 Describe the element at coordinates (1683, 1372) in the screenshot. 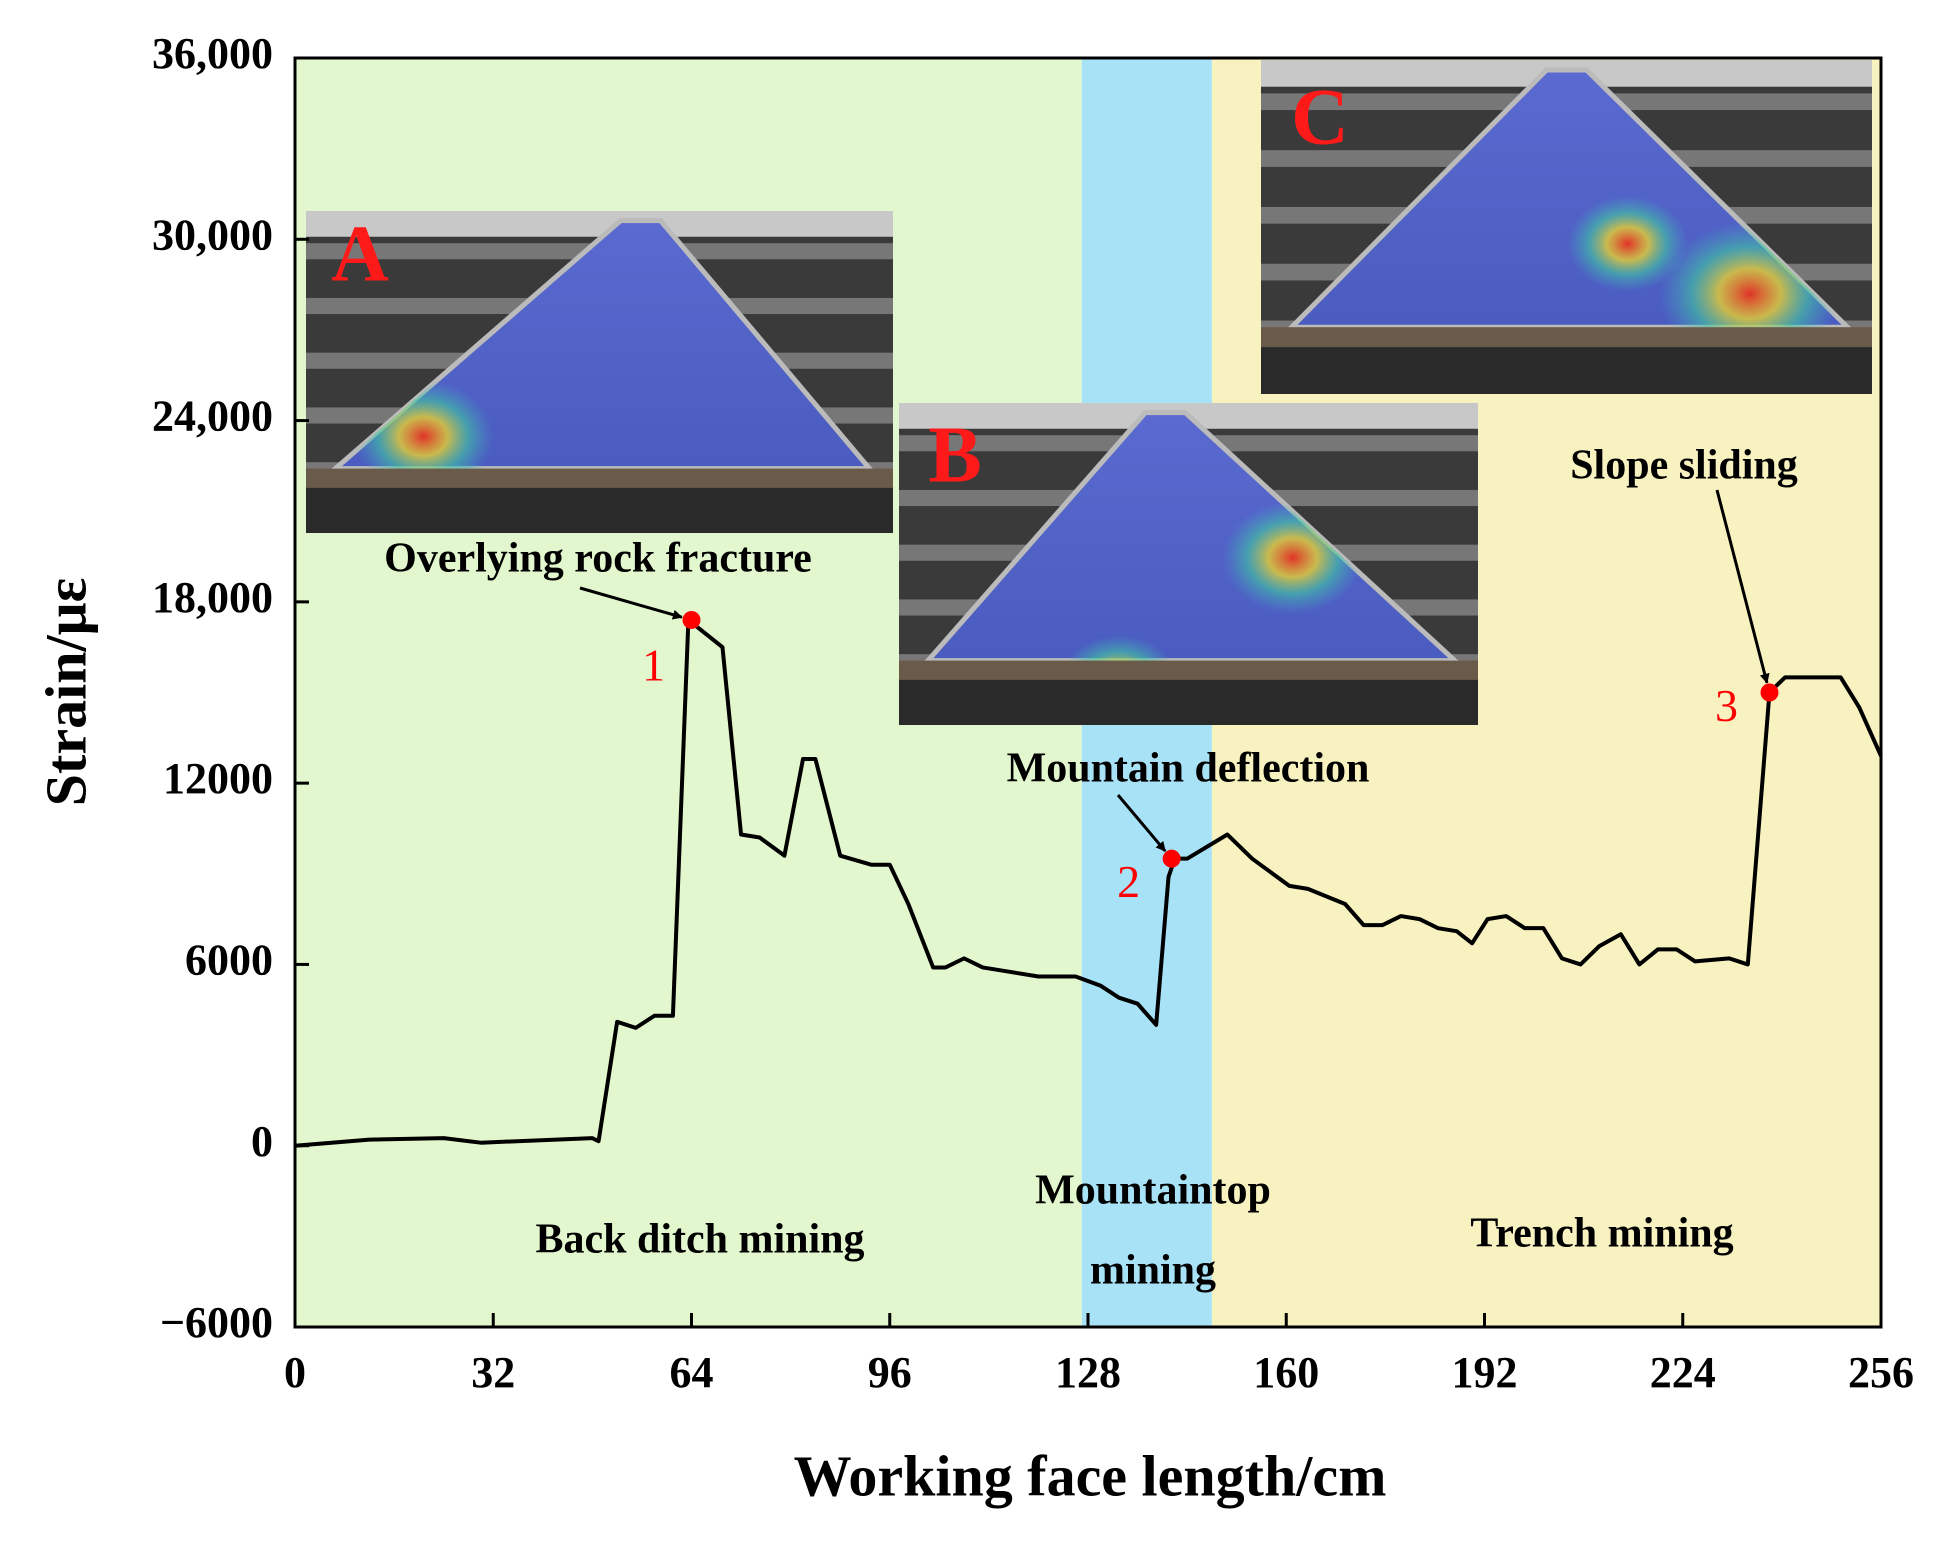

I see `x-tick-label: 224` at that location.